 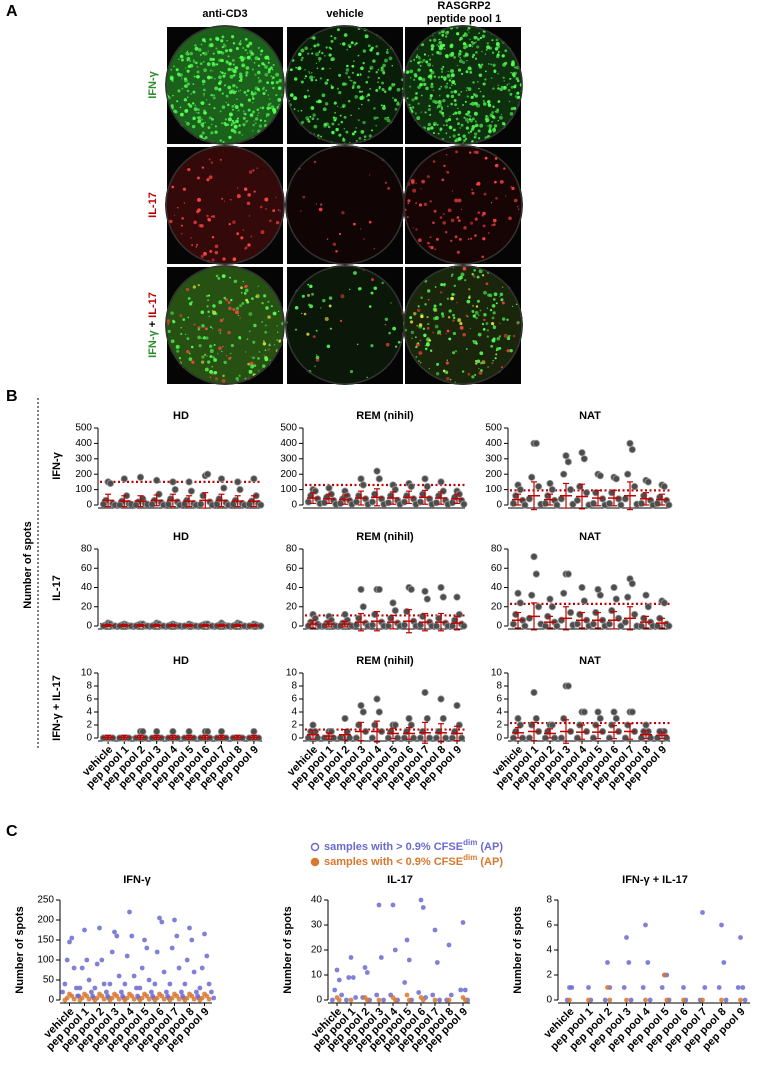 What do you see at coordinates (463, 85) in the screenshot?
I see `well` at bounding box center [463, 85].